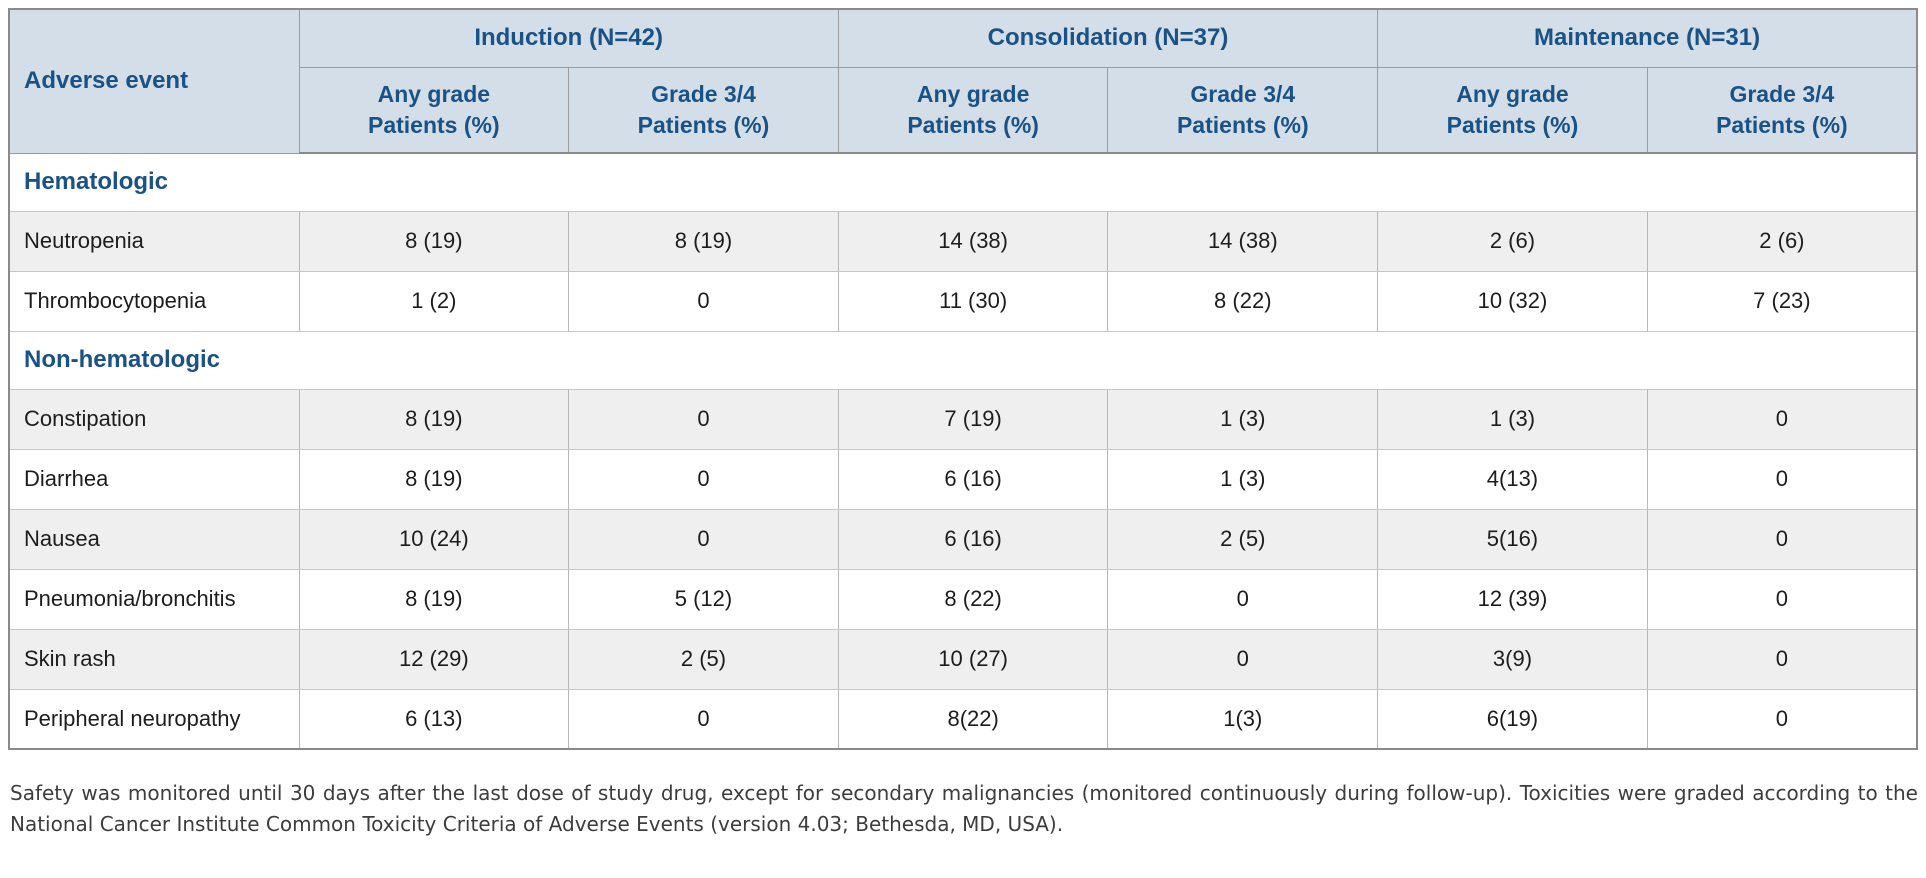 The width and height of the screenshot is (1926, 878). What do you see at coordinates (434, 110) in the screenshot?
I see `sub-header-0-0: Any grade Patients (%)` at bounding box center [434, 110].